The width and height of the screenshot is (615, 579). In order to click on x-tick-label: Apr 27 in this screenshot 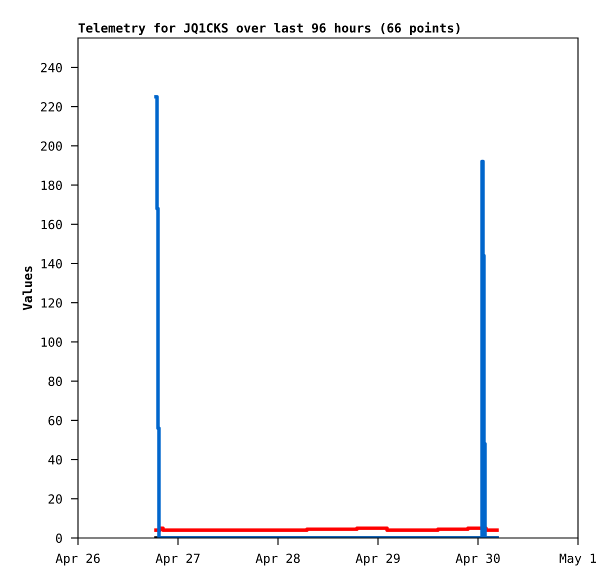, I will do `click(178, 560)`.